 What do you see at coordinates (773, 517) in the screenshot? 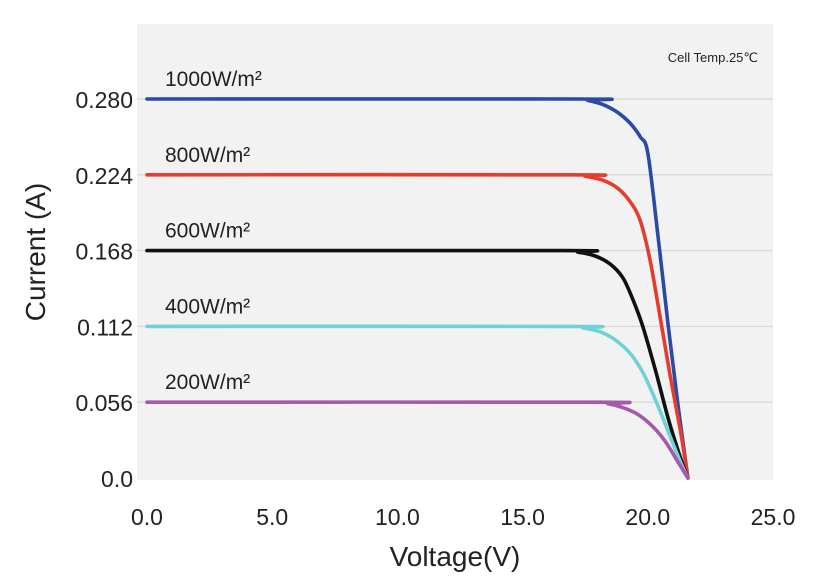
I see `x-tick-label: 25.0` at bounding box center [773, 517].